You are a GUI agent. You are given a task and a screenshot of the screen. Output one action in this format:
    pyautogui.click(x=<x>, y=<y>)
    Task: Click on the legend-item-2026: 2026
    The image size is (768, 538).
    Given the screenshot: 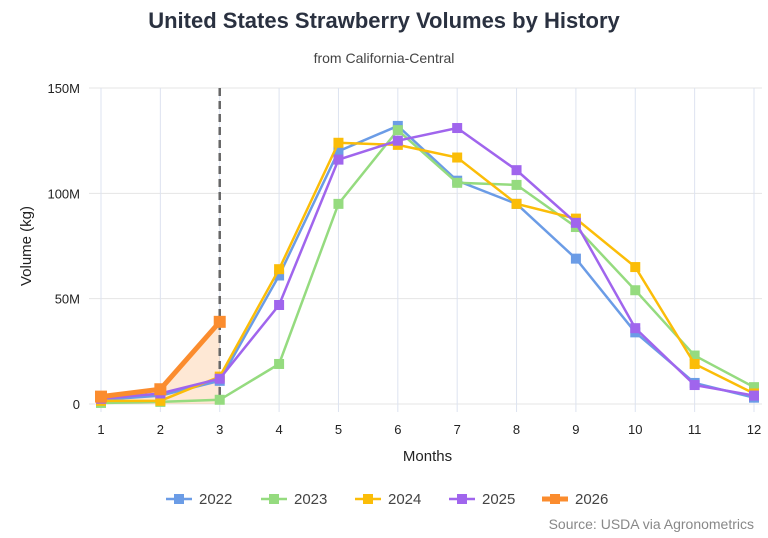 What is the action you would take?
    pyautogui.click(x=575, y=499)
    